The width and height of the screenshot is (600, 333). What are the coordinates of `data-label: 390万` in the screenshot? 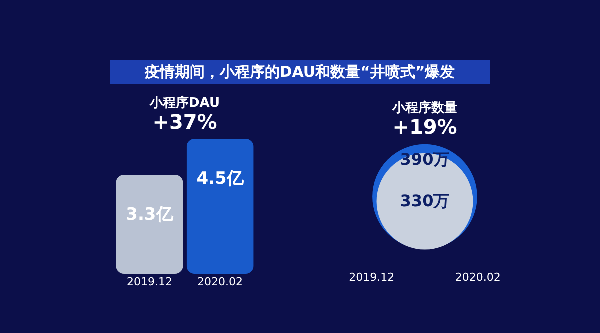 It's located at (425, 160).